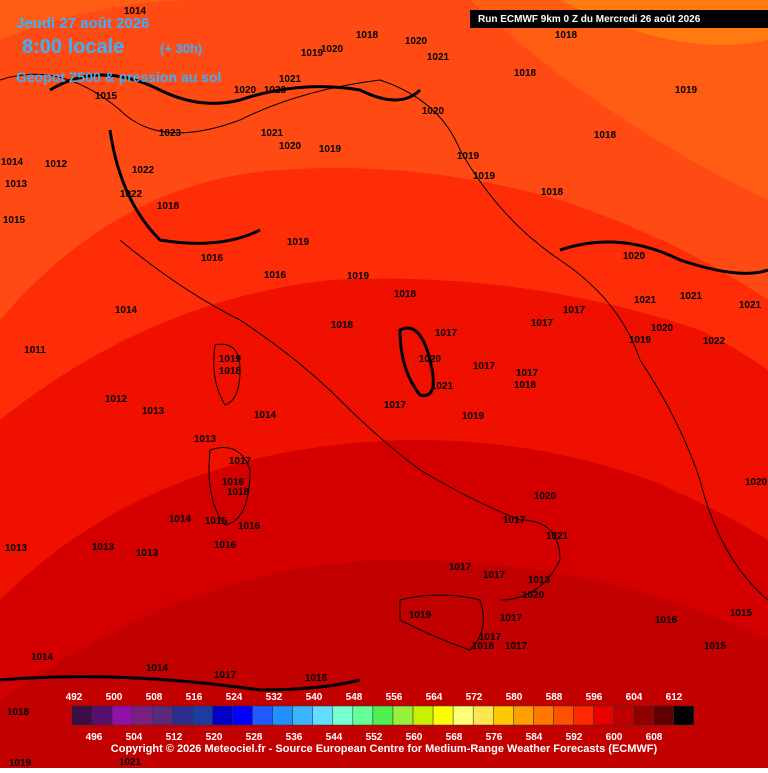 The image size is (768, 773). What do you see at coordinates (494, 737) in the screenshot?
I see `legend-label: 576` at bounding box center [494, 737].